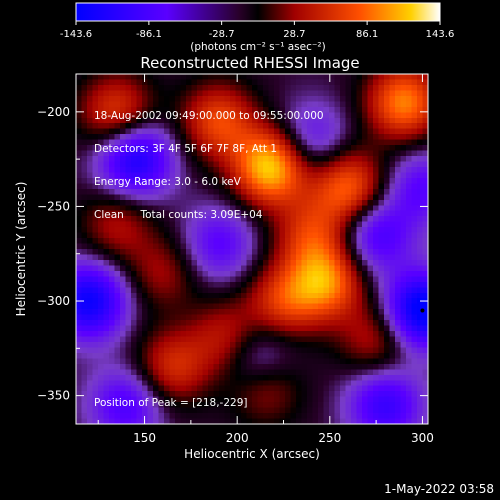  What do you see at coordinates (367, 34) in the screenshot?
I see `colorbar-tick-label: 86.1` at bounding box center [367, 34].